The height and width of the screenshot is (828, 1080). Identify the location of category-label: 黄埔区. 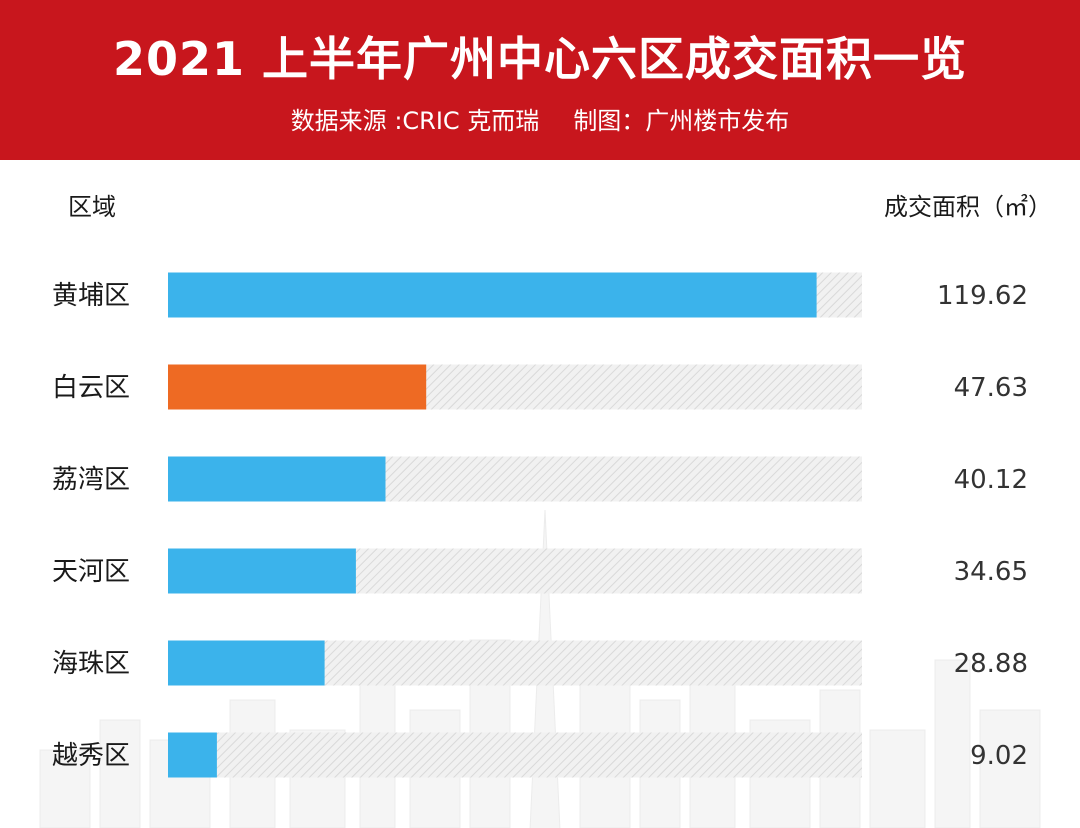
(91, 296).